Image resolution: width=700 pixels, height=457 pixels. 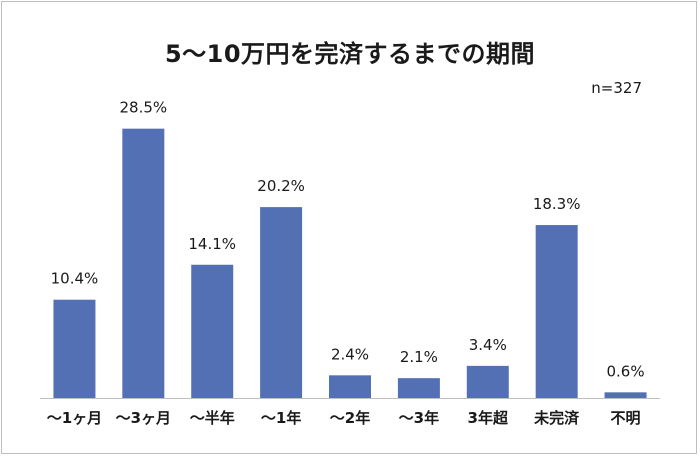 I want to click on sample-size-note: n=327, so click(x=616, y=88).